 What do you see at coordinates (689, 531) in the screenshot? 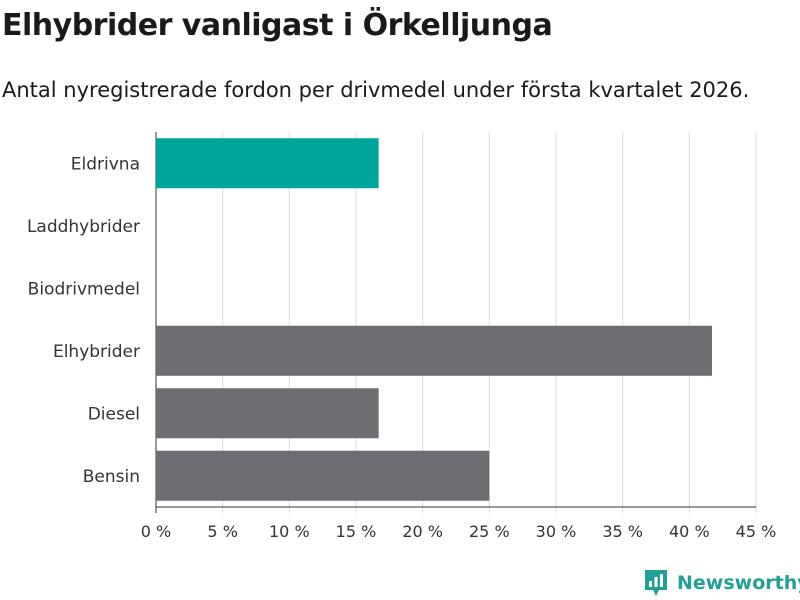
I see `x-tick-label: 40 %` at bounding box center [689, 531].